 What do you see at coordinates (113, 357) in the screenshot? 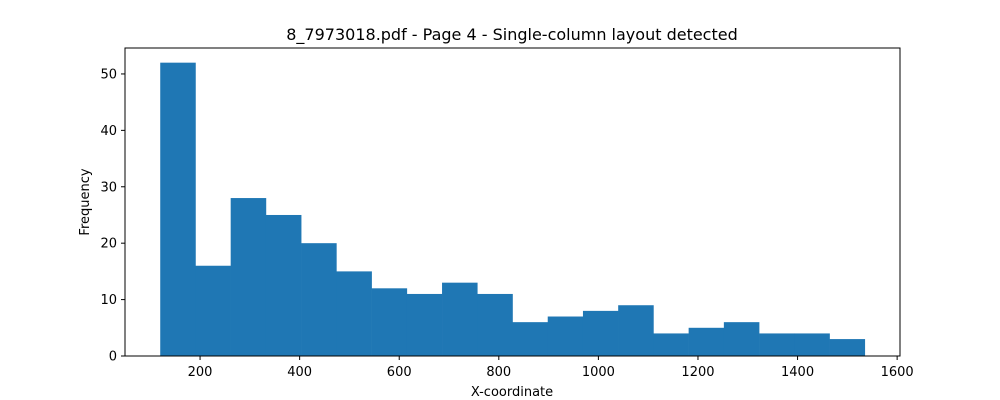
I see `y-tick-label: 0` at bounding box center [113, 357].